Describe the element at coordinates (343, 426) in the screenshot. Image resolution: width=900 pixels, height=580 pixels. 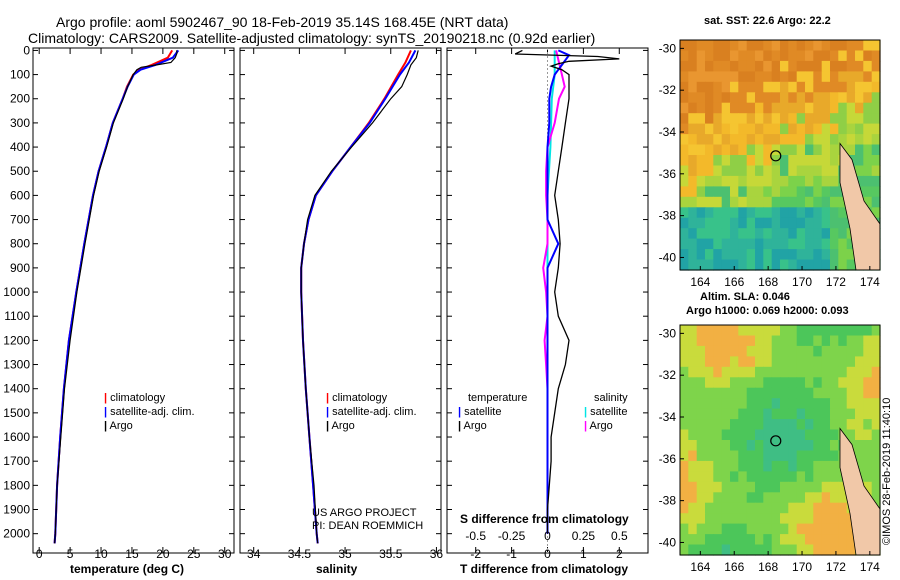
I see `legend-argo: Argo` at that location.